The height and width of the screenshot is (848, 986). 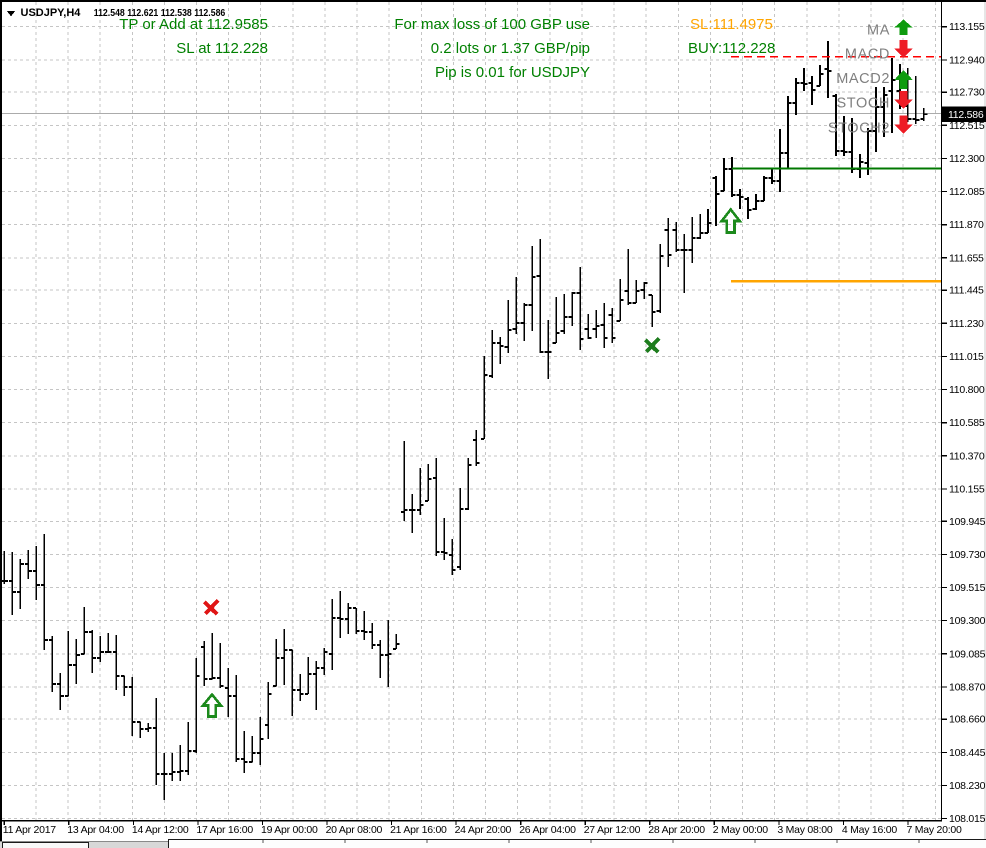 I want to click on svg-text: MACD, so click(x=867, y=55).